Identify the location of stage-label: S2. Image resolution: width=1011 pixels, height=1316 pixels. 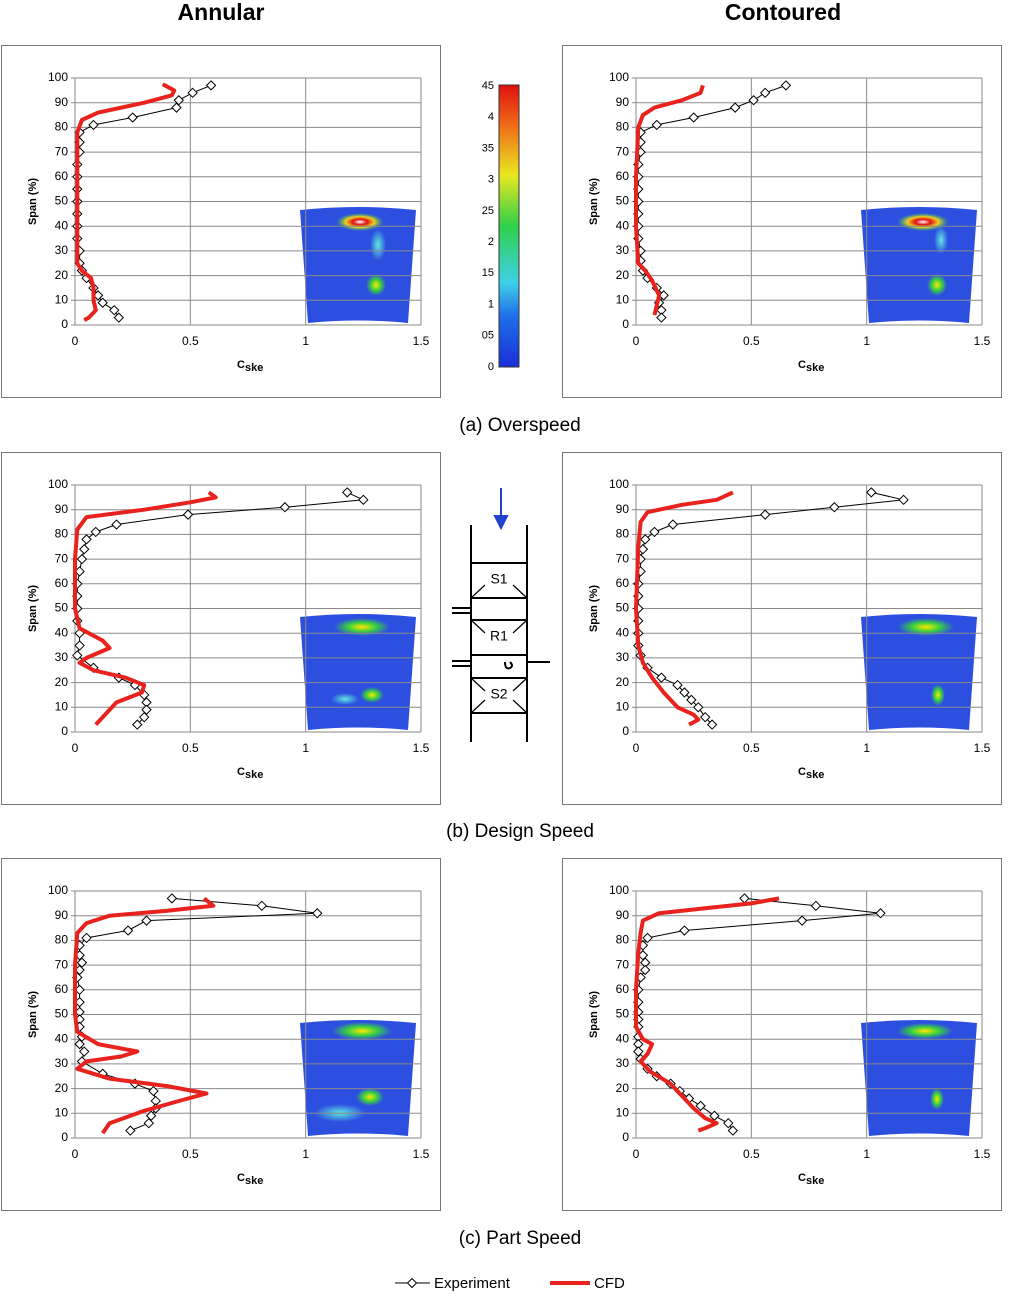
(498, 694).